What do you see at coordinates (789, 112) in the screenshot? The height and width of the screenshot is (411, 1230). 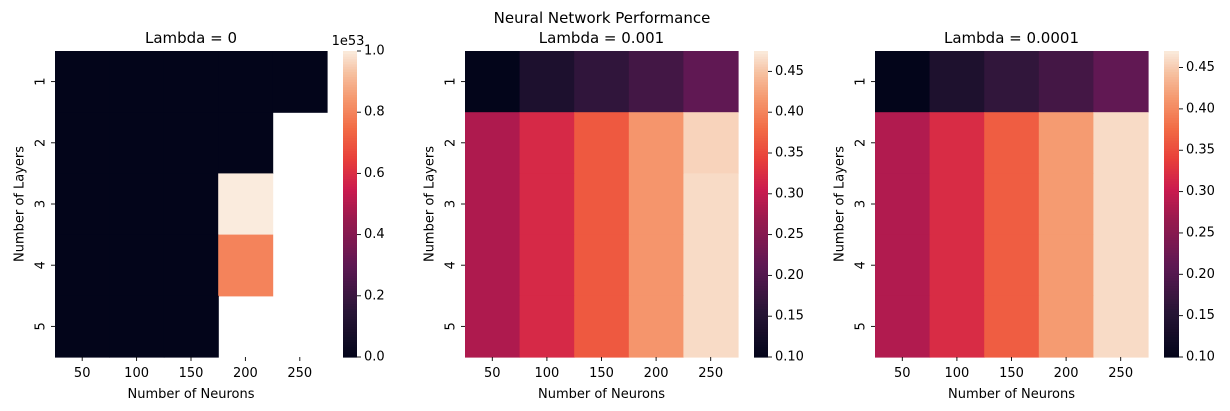 I see `colorbar-tick-label: 0.40` at bounding box center [789, 112].